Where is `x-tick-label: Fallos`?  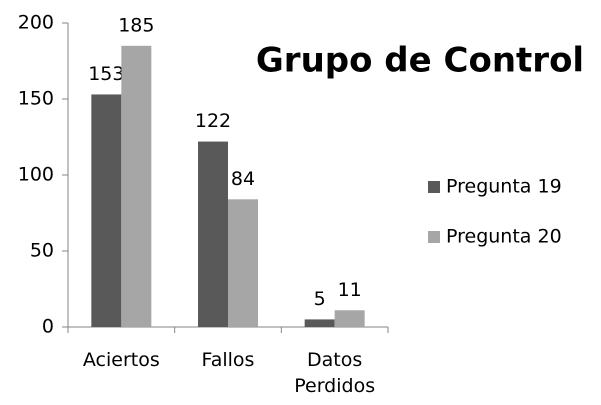
x-tick-label: Fallos is located at coordinates (228, 360).